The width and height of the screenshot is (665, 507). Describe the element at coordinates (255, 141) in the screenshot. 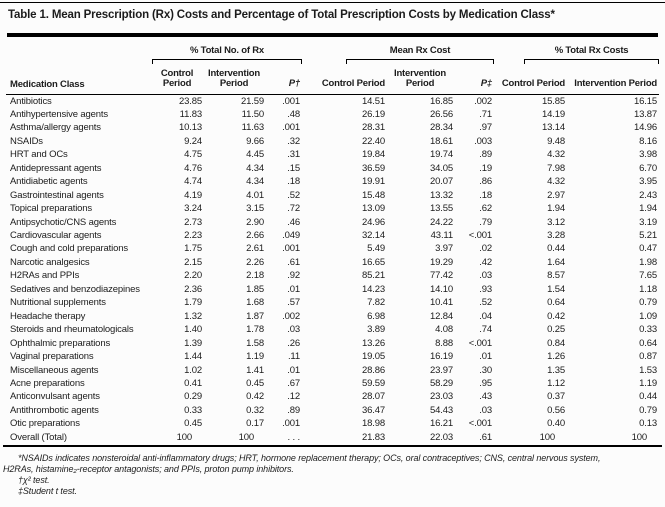

I see `value-cell: 9.66` at that location.